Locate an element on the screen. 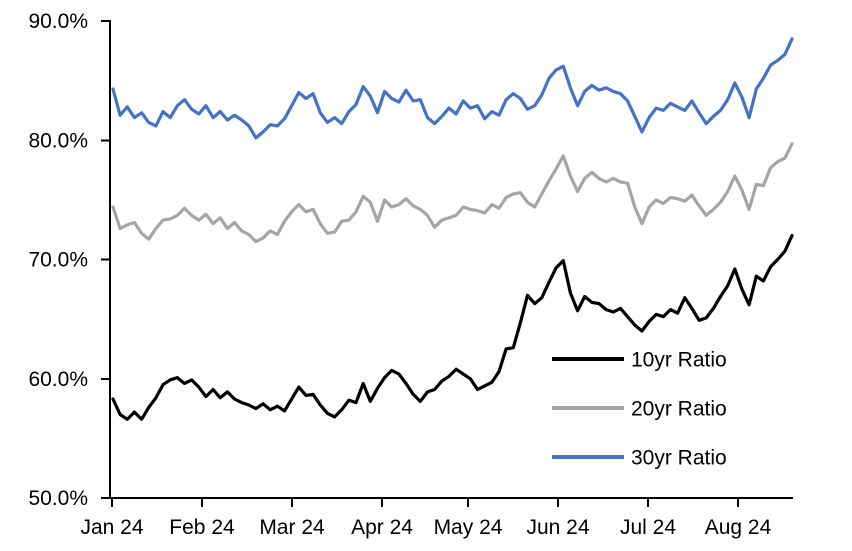  y-tick-label: 80.0% is located at coordinates (58, 140).